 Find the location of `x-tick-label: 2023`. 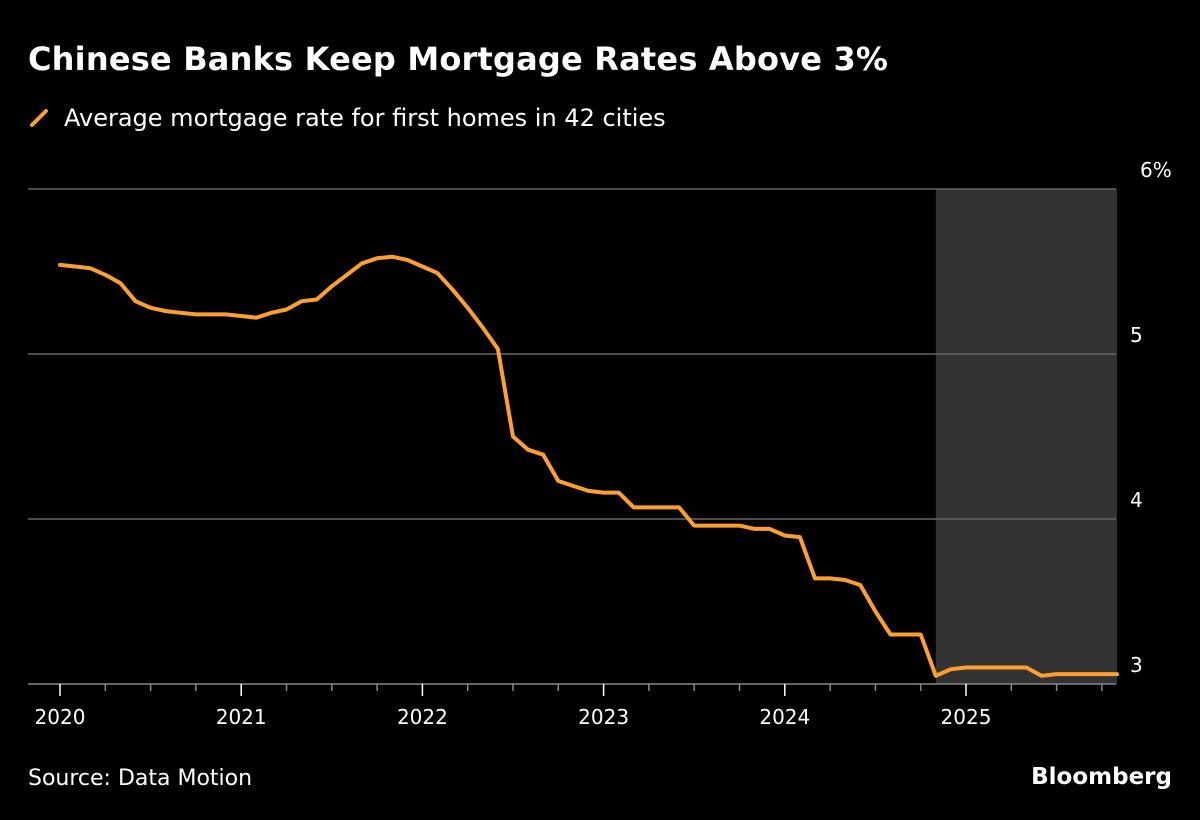

x-tick-label: 2023 is located at coordinates (603, 717).